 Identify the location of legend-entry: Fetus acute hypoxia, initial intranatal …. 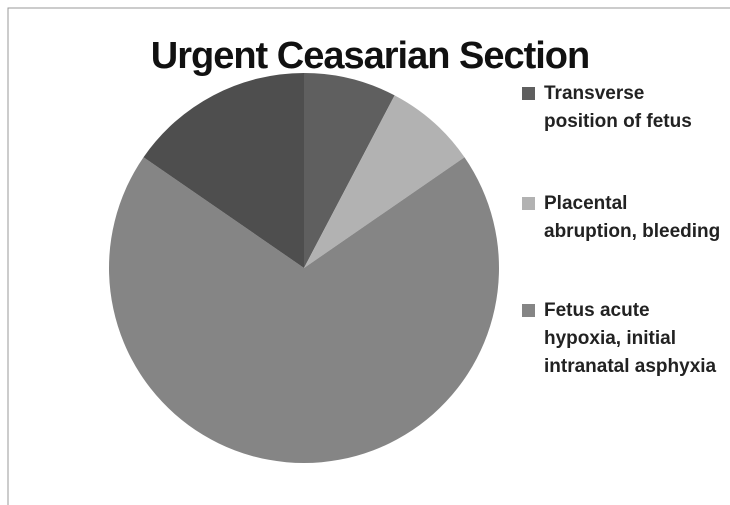
(622, 339).